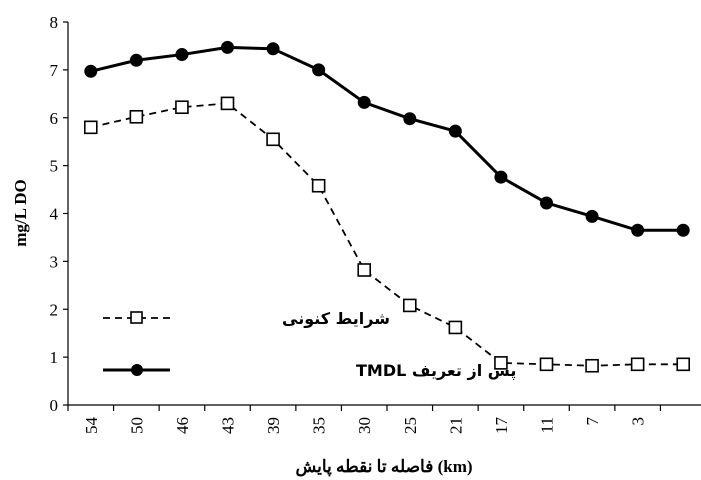 Image resolution: width=701 pixels, height=480 pixels. I want to click on x-axis-ticks: 54 50 46 43 39 35 30 25 21 17 11 7 3, so click(364, 420).